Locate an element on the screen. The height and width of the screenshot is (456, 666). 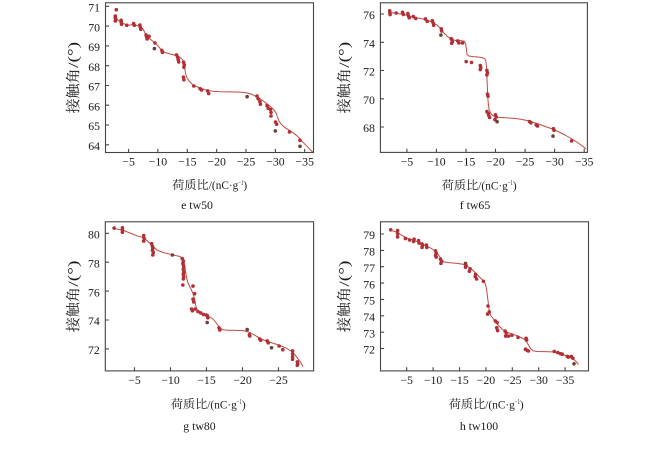
svg-text: h tw100 is located at coordinates (479, 426).